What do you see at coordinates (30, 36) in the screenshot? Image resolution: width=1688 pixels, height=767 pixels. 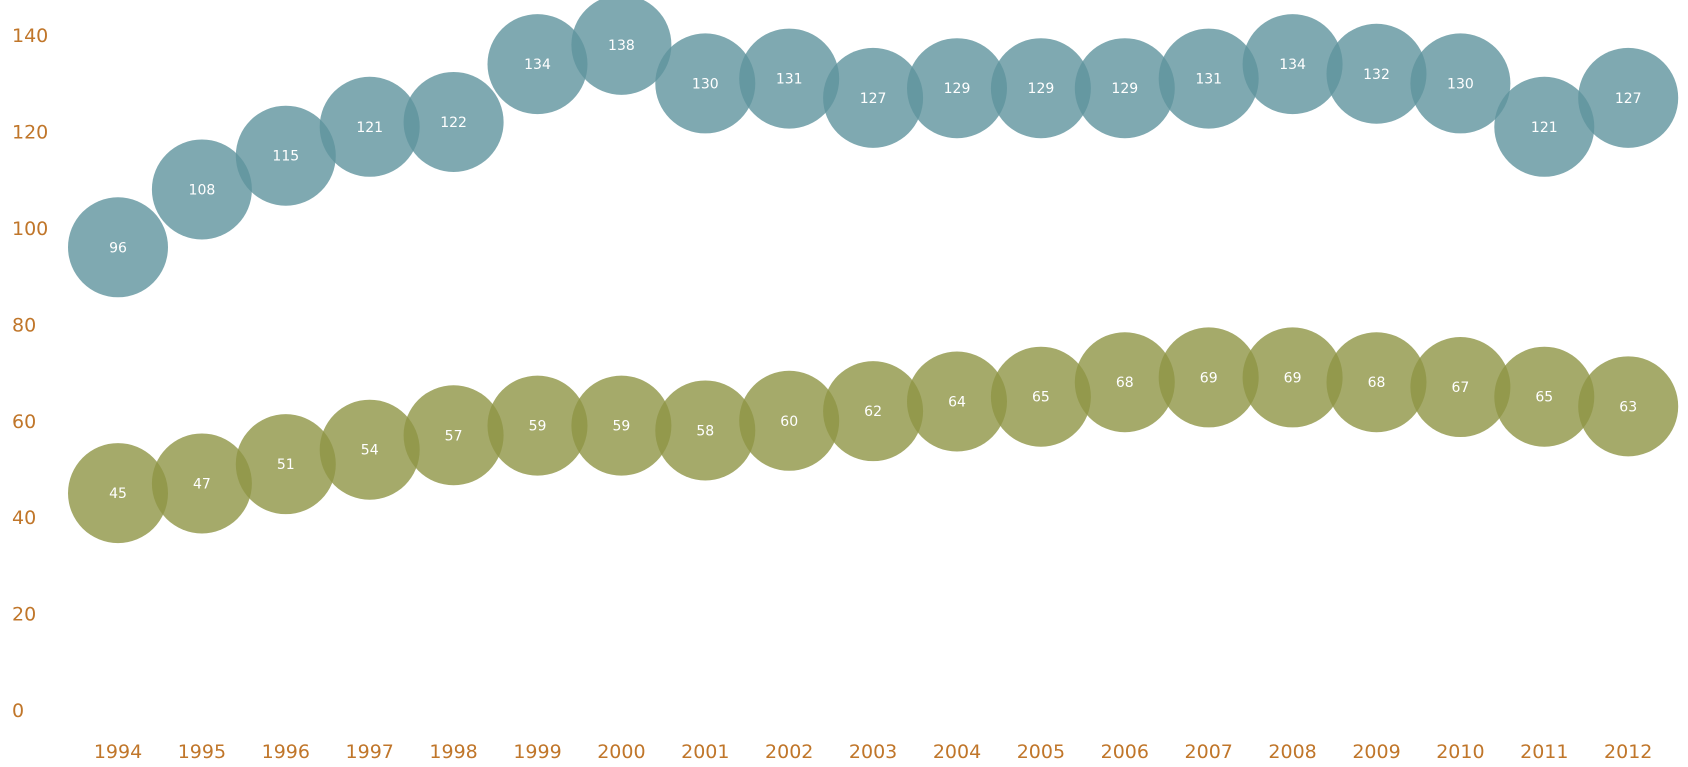 I see `y-tick-label: 140` at bounding box center [30, 36].